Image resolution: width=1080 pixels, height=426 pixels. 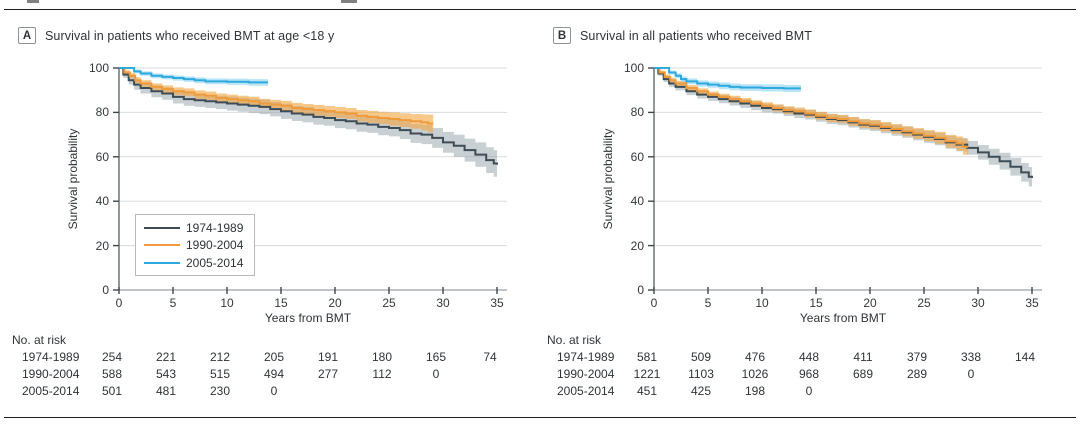 I want to click on legend-label: 2005-2014, so click(x=215, y=262).